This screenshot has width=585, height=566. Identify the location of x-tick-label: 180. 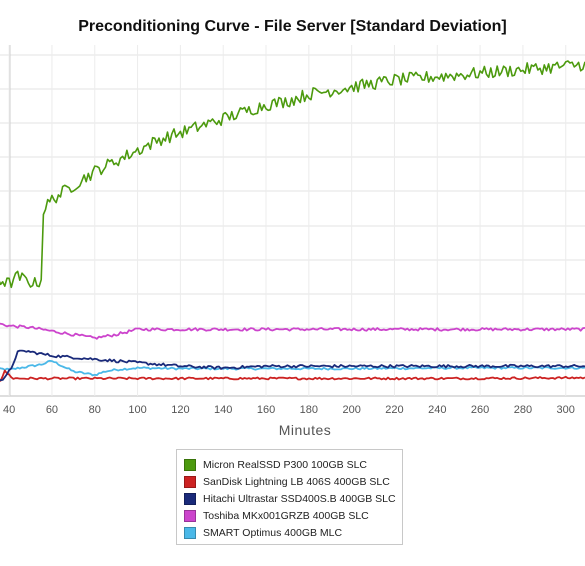
(309, 410).